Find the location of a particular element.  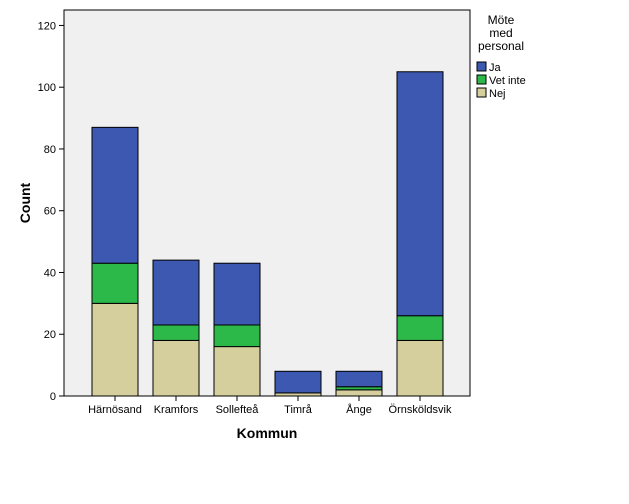

x-tick-label: Ånge is located at coordinates (359, 409).